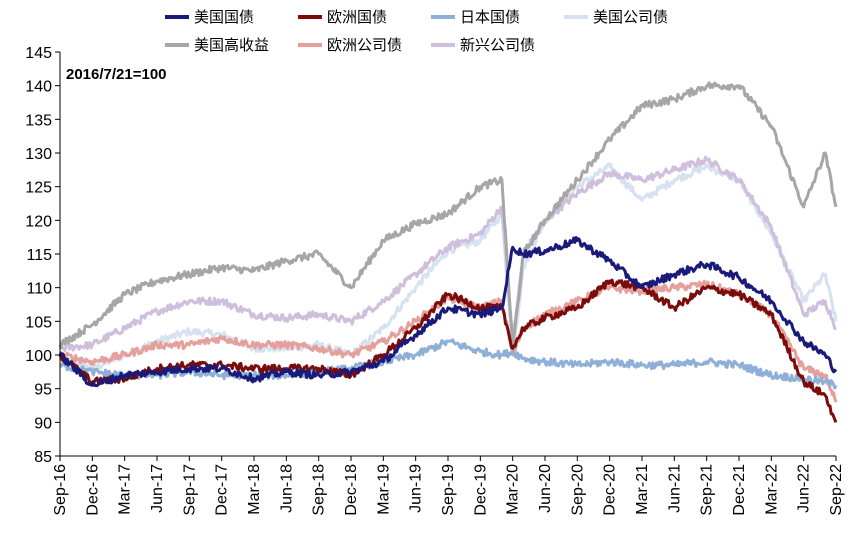 This screenshot has width=856, height=536. What do you see at coordinates (39, 255) in the screenshot?
I see `y-tick-label: 115` at bounding box center [39, 255].